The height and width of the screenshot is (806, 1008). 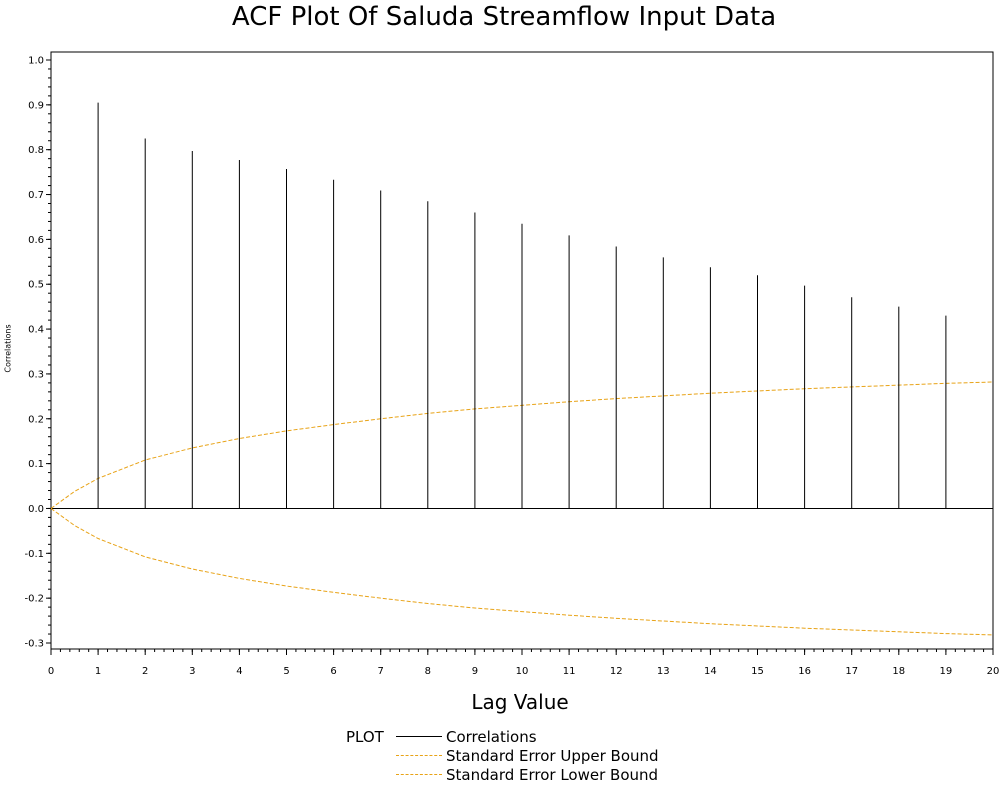 I want to click on legend-label-upper-bound: Standard Error Upper Bound, so click(x=552, y=756).